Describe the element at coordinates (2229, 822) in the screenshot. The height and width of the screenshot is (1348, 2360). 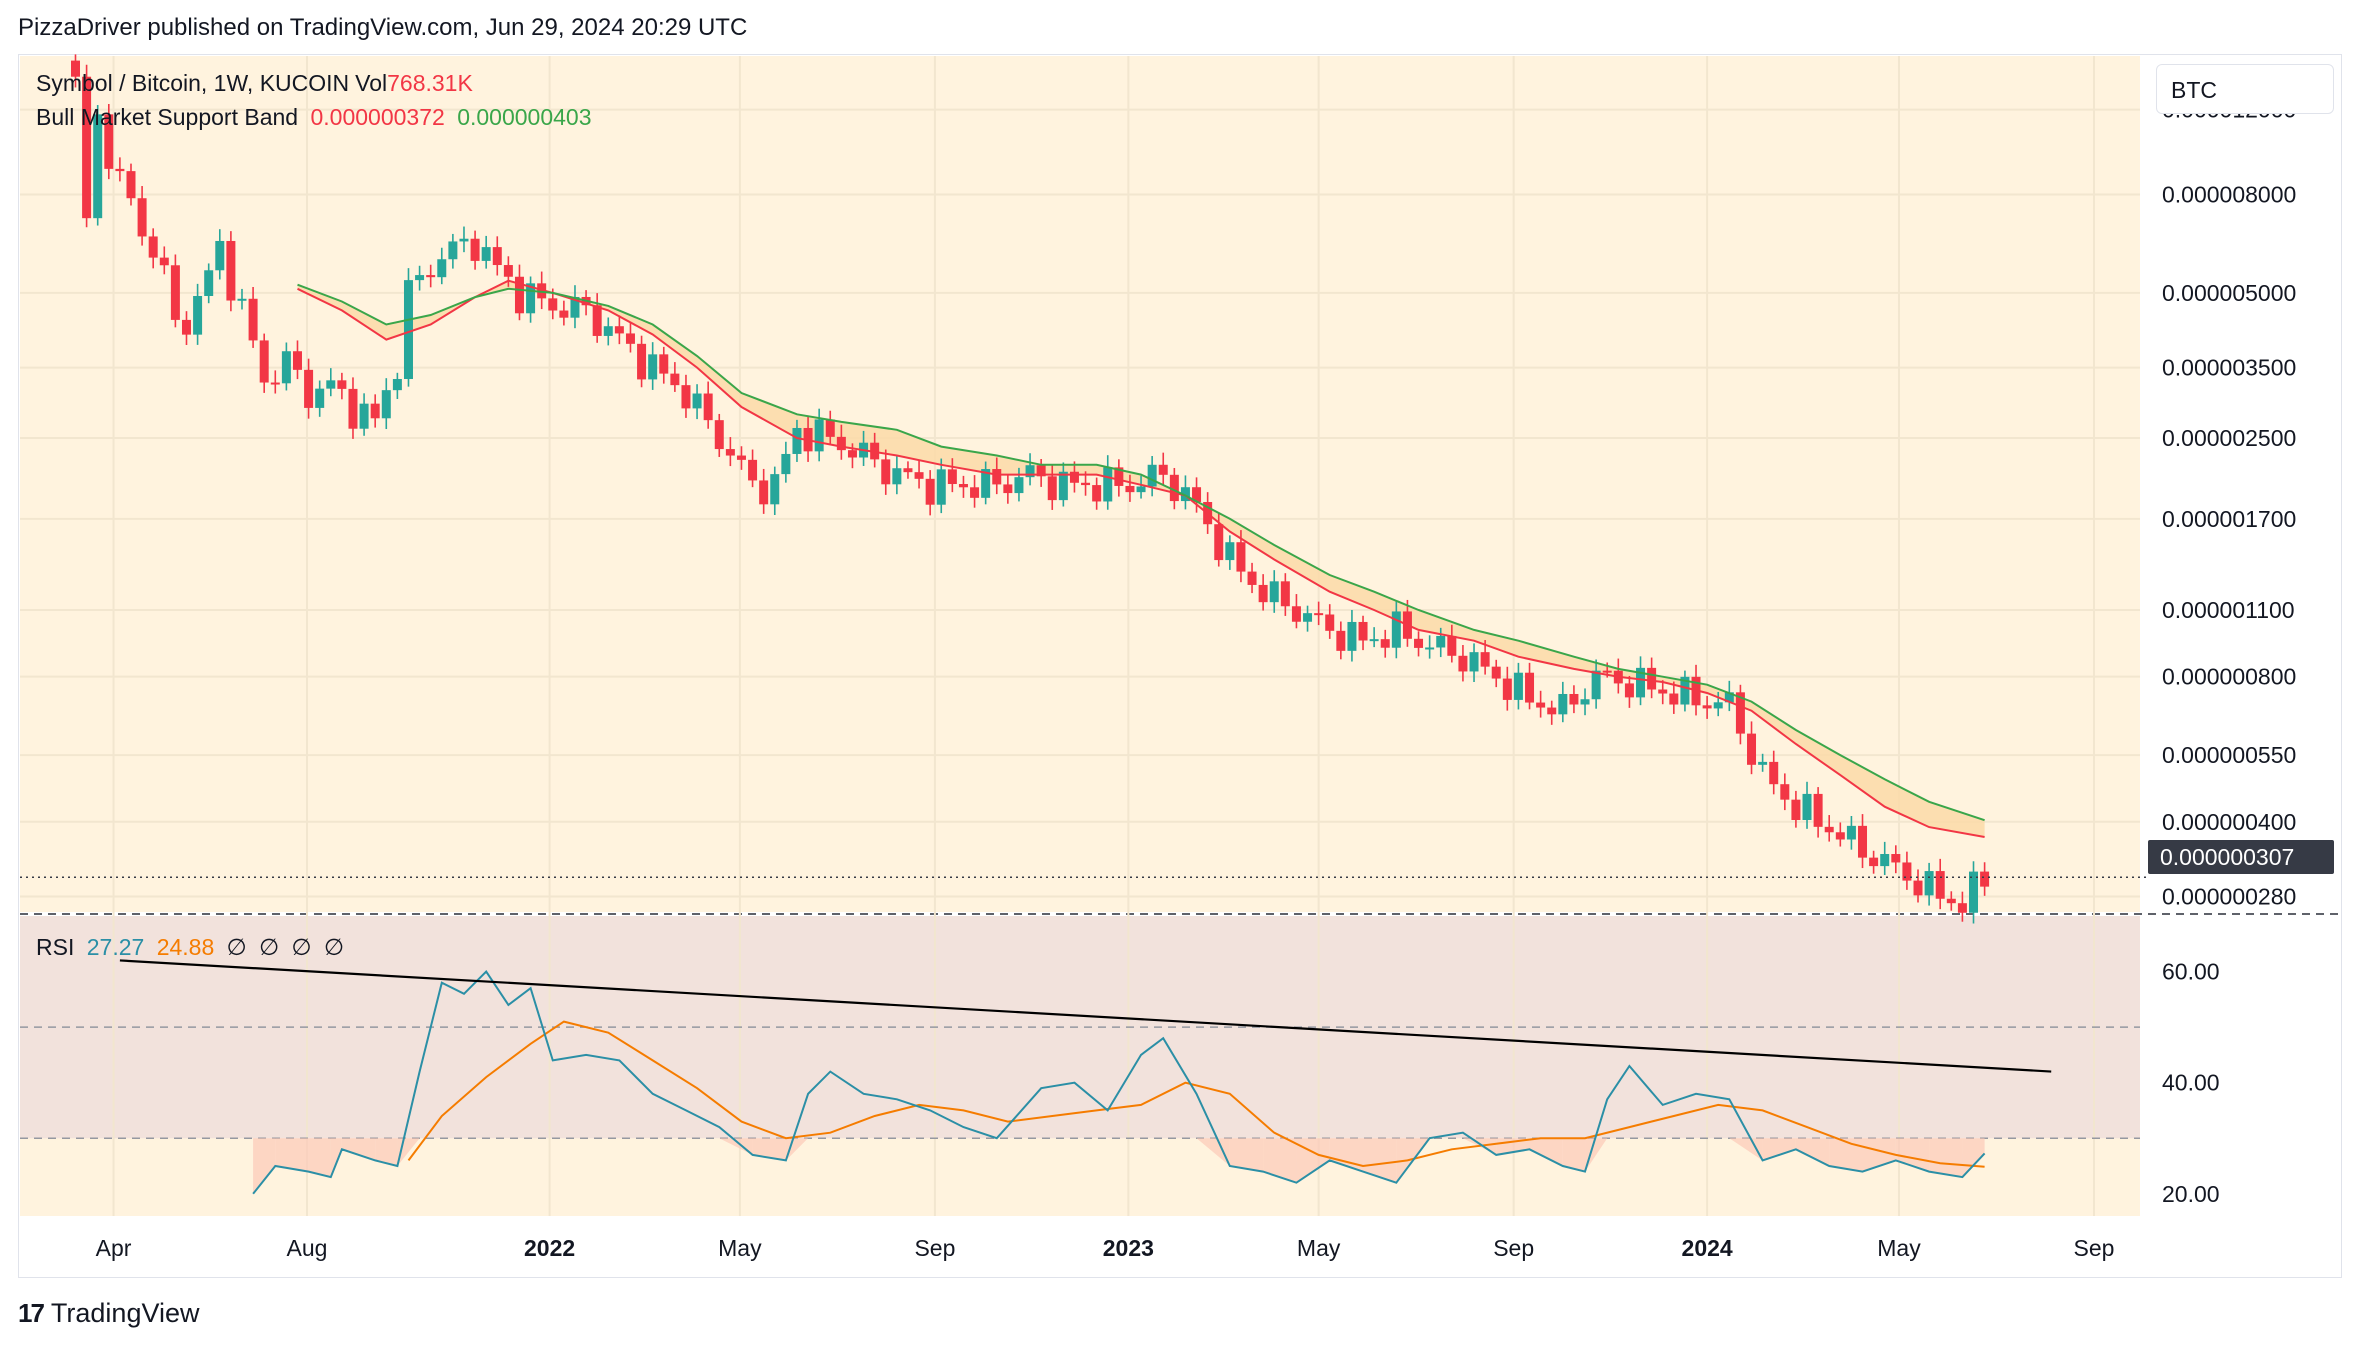
I see `price-tick-label: 0.000000400` at that location.